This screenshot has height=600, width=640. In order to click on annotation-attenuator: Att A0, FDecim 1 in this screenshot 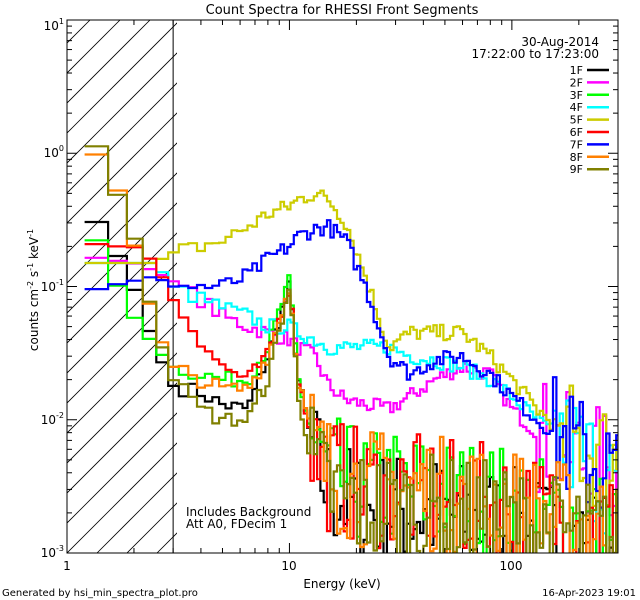, I will do `click(236, 524)`.